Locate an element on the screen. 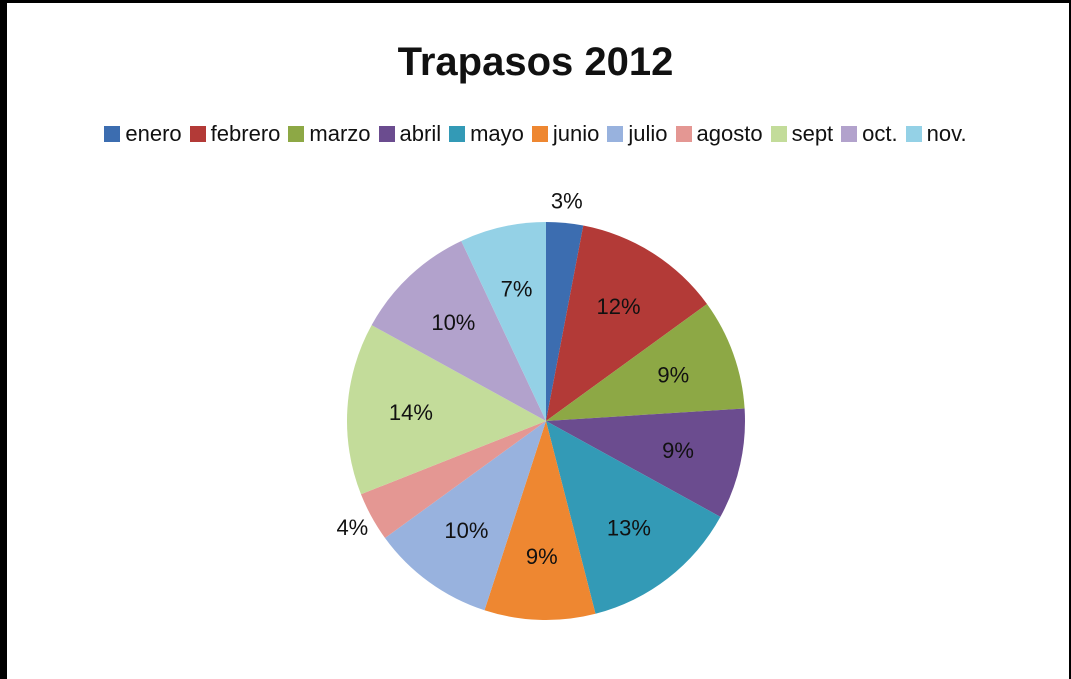 This screenshot has height=679, width=1071. legend-label: febrero is located at coordinates (245, 133).